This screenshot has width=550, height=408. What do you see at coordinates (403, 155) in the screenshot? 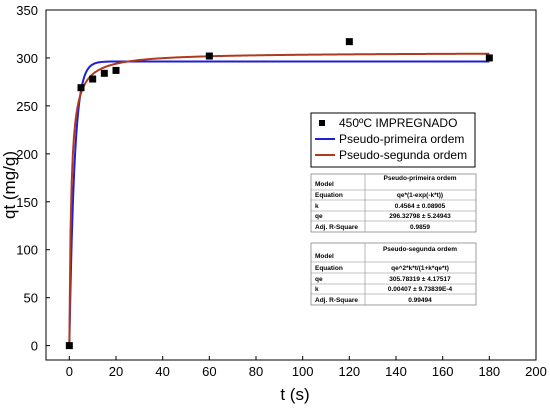
I see `legend-label-pso: Pseudo-segunda ordem` at bounding box center [403, 155].